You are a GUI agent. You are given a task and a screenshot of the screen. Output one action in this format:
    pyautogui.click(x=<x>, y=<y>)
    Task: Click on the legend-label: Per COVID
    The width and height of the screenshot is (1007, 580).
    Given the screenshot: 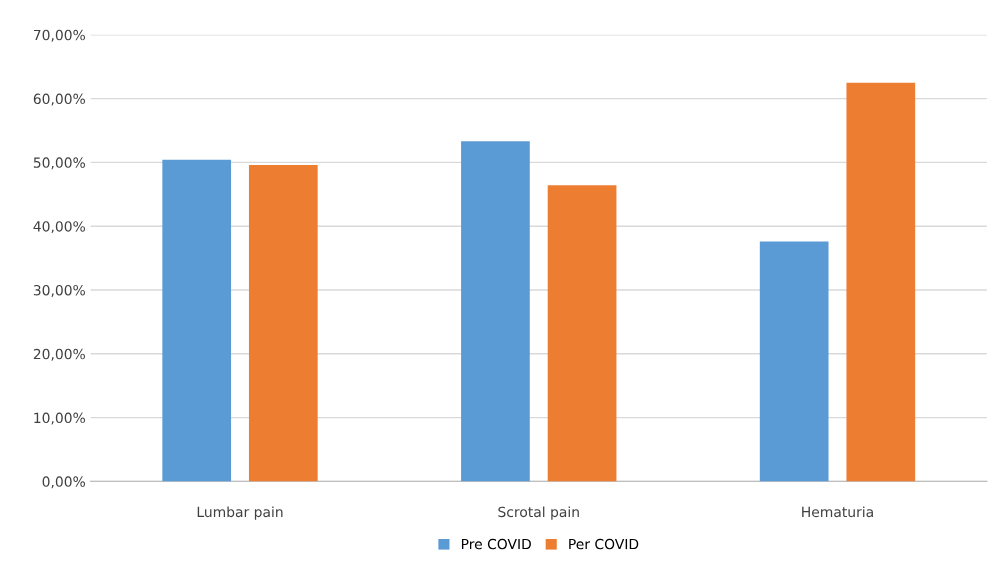 What is the action you would take?
    pyautogui.click(x=604, y=544)
    